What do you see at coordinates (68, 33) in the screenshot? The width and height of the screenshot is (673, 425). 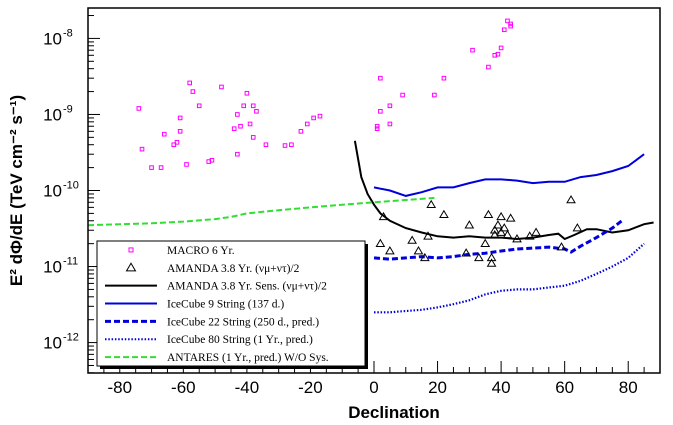 I see `y-tick-exponent: -8` at bounding box center [68, 33].